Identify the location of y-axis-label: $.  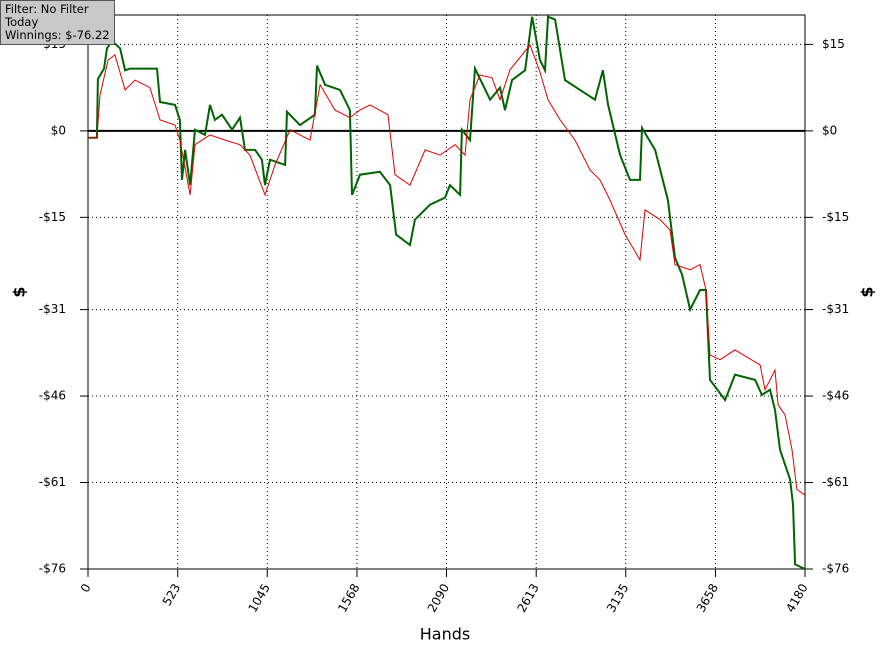
(19, 291).